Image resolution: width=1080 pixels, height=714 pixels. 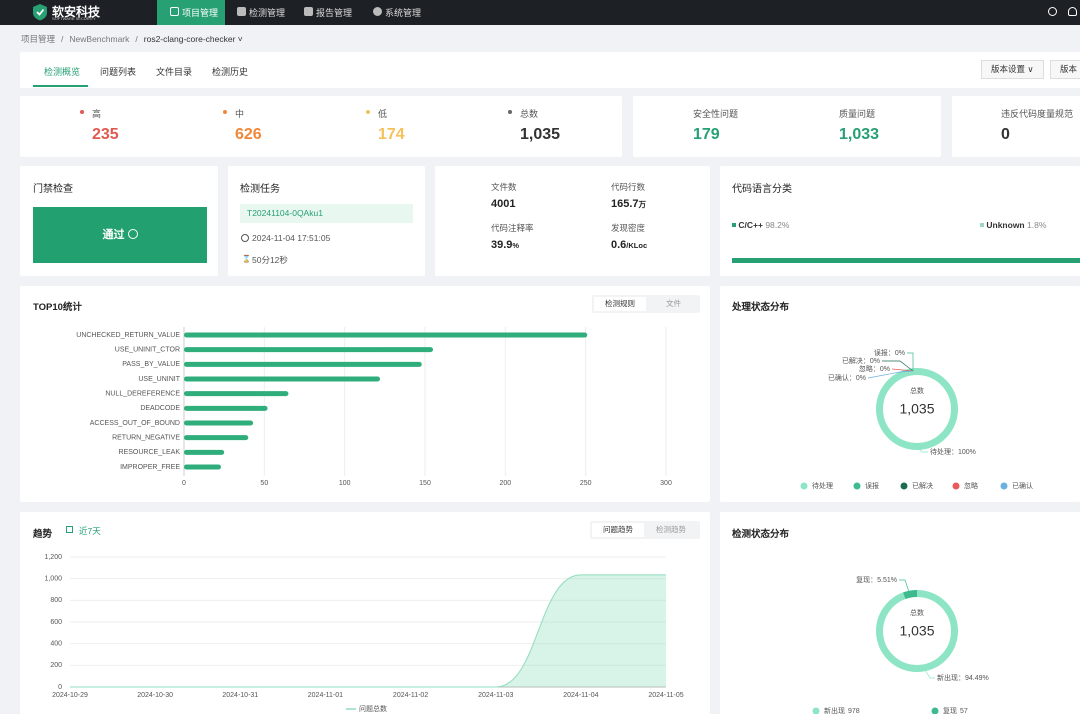 I want to click on card-title: 趋势, so click(x=43, y=534).